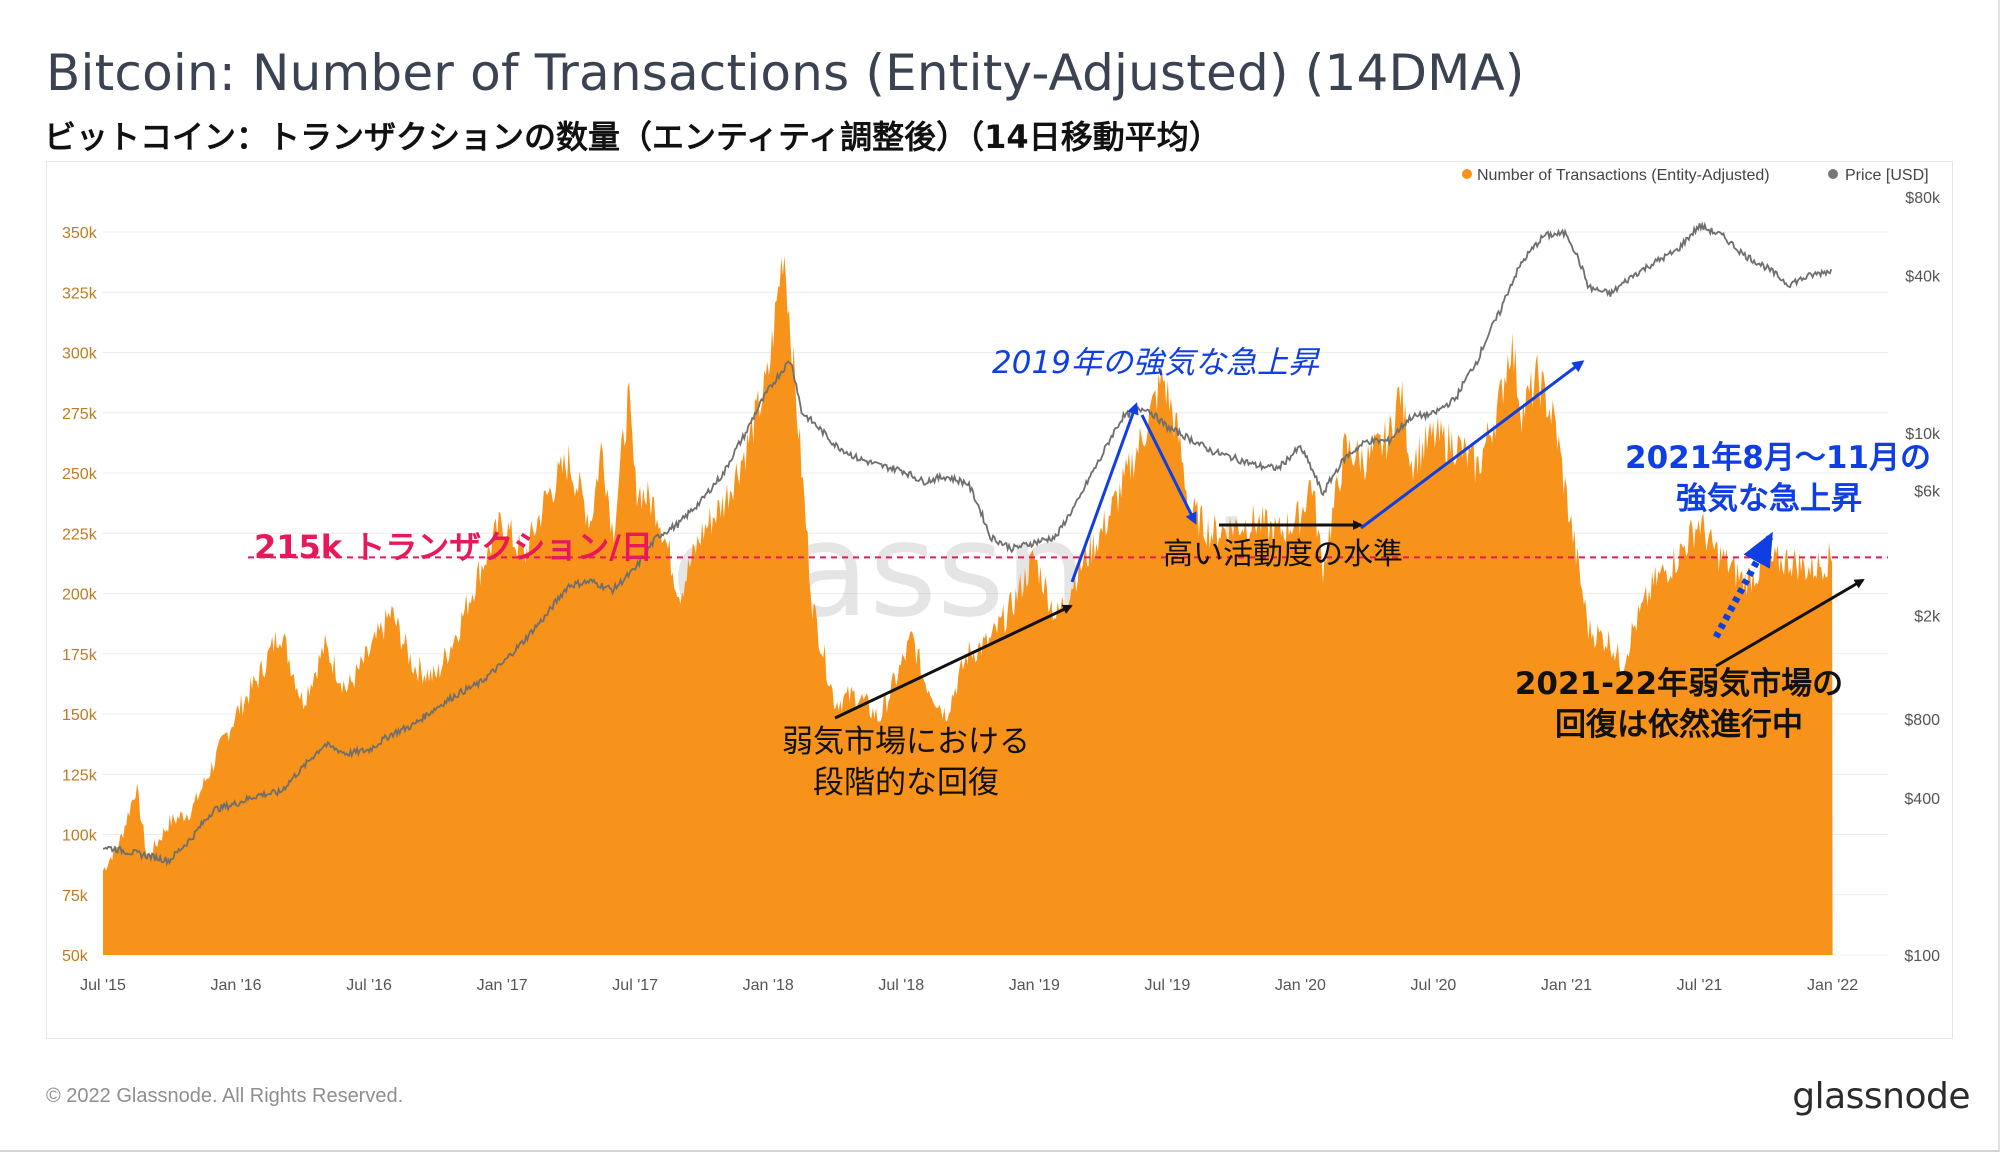  What do you see at coordinates (80, 233) in the screenshot?
I see `y-left-tick-label: 350k` at bounding box center [80, 233].